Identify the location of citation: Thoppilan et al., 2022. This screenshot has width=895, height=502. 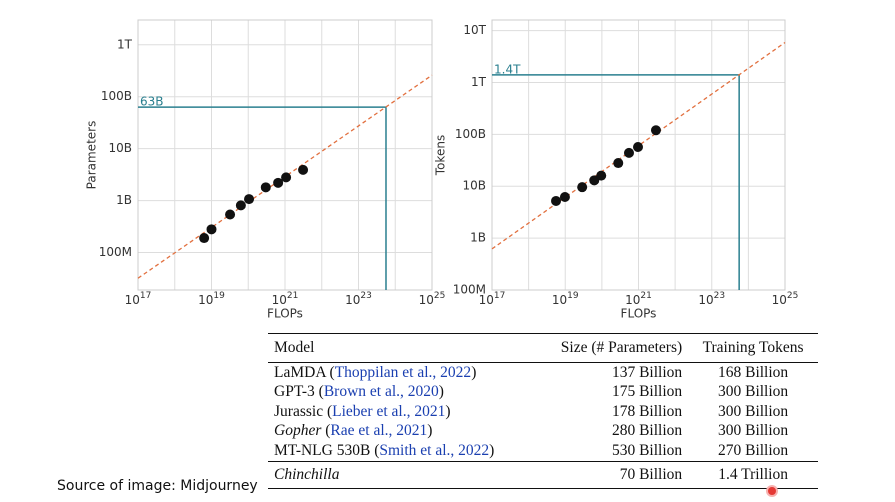
(403, 372).